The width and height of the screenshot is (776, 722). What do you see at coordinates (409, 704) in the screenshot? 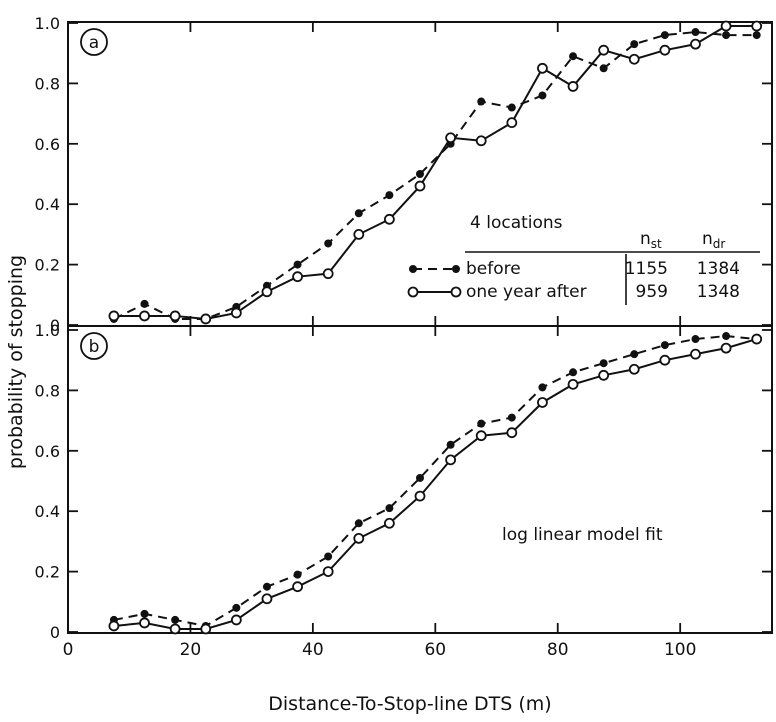
I see `x-axis-label: Distance-To-Stop-line DTS (m)` at bounding box center [409, 704].